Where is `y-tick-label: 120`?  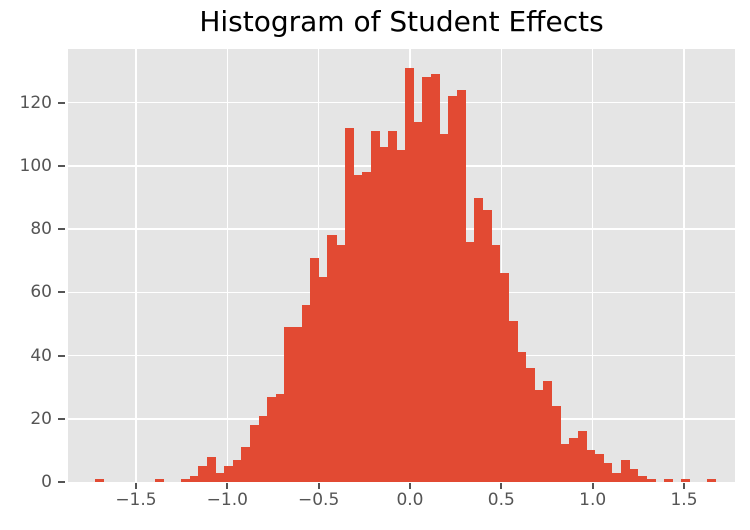 y-tick-label: 120 is located at coordinates (35, 102).